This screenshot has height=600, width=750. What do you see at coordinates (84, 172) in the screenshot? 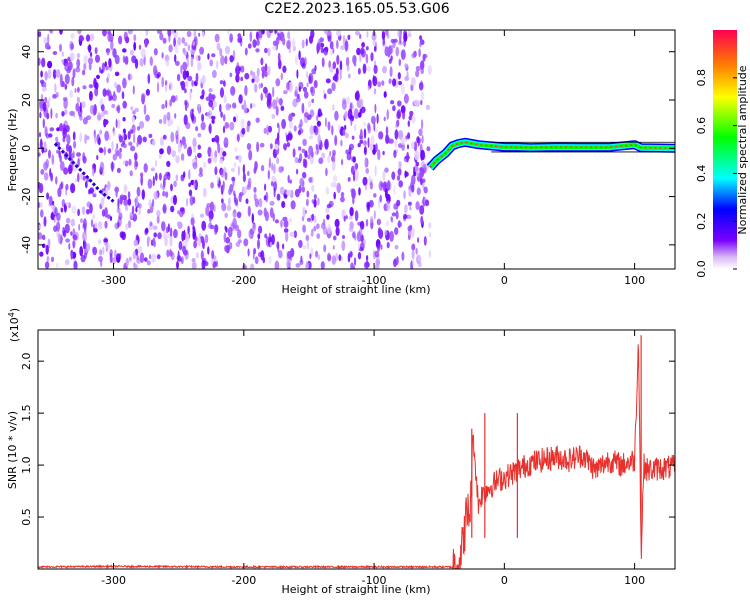
I see `spectrogram-streak` at bounding box center [84, 172].